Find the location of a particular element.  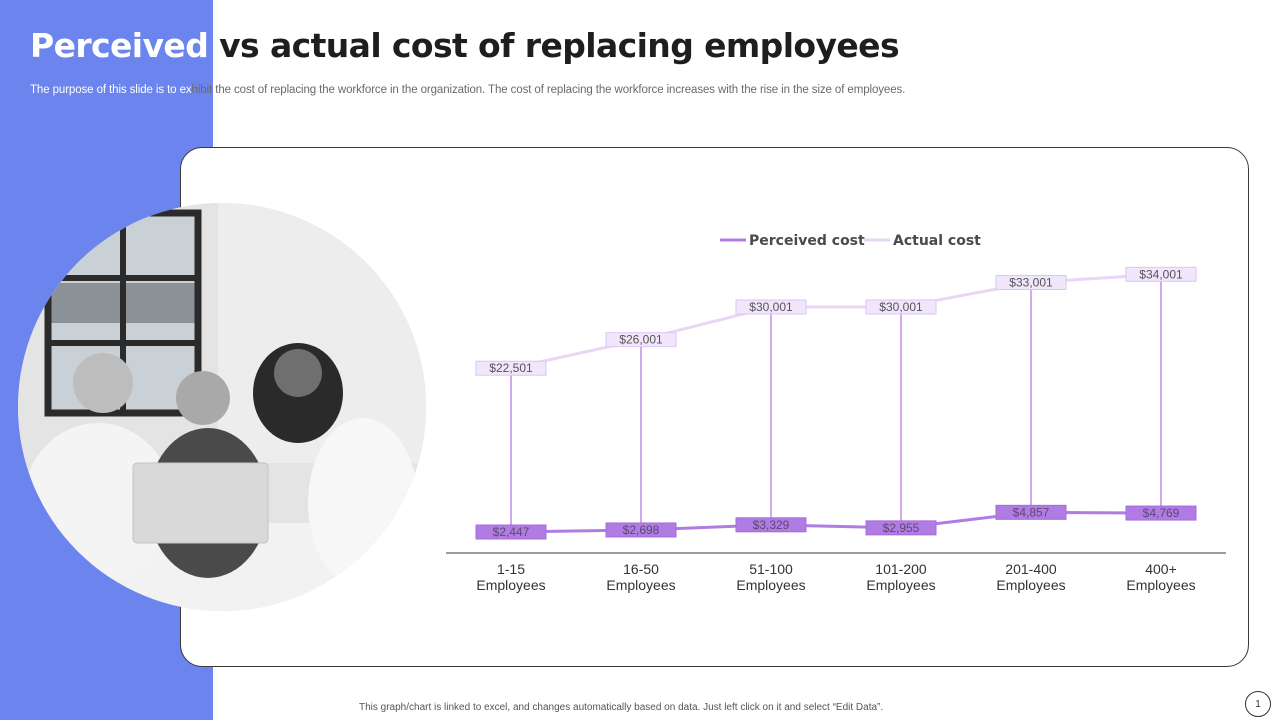

x-tick-label-line: 1-15 is located at coordinates (511, 569).